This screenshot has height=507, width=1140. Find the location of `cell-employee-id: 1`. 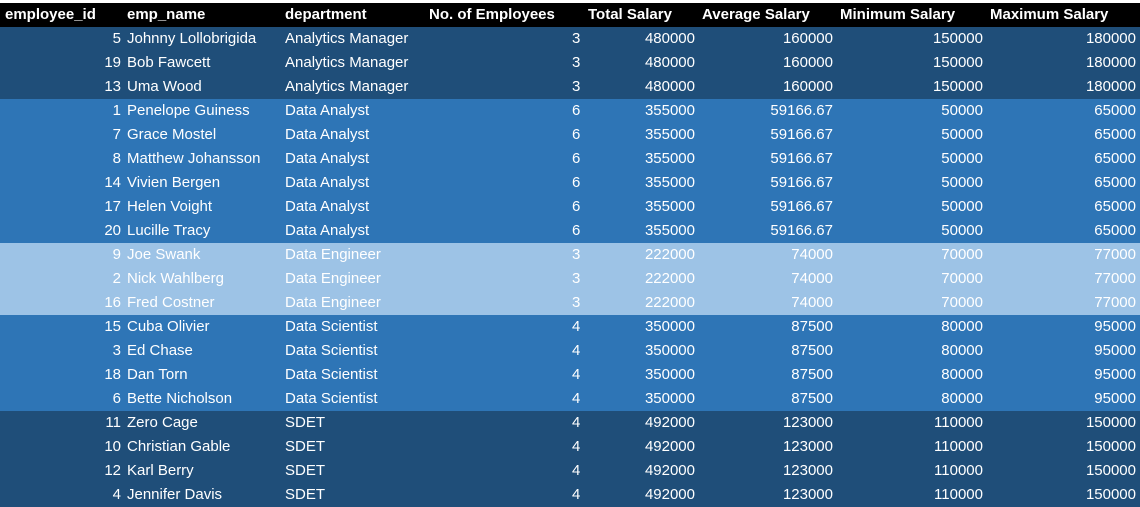

cell-employee-id: 1 is located at coordinates (116, 110).